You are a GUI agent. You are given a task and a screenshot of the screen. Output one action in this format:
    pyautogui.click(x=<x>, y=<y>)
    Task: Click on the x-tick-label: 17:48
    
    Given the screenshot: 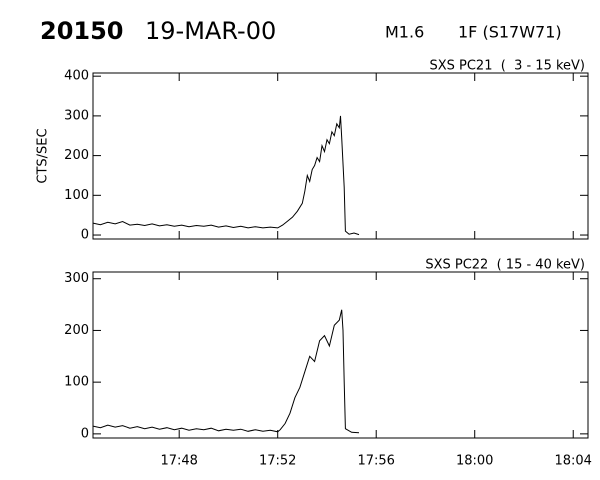 What is the action you would take?
    pyautogui.click(x=178, y=461)
    